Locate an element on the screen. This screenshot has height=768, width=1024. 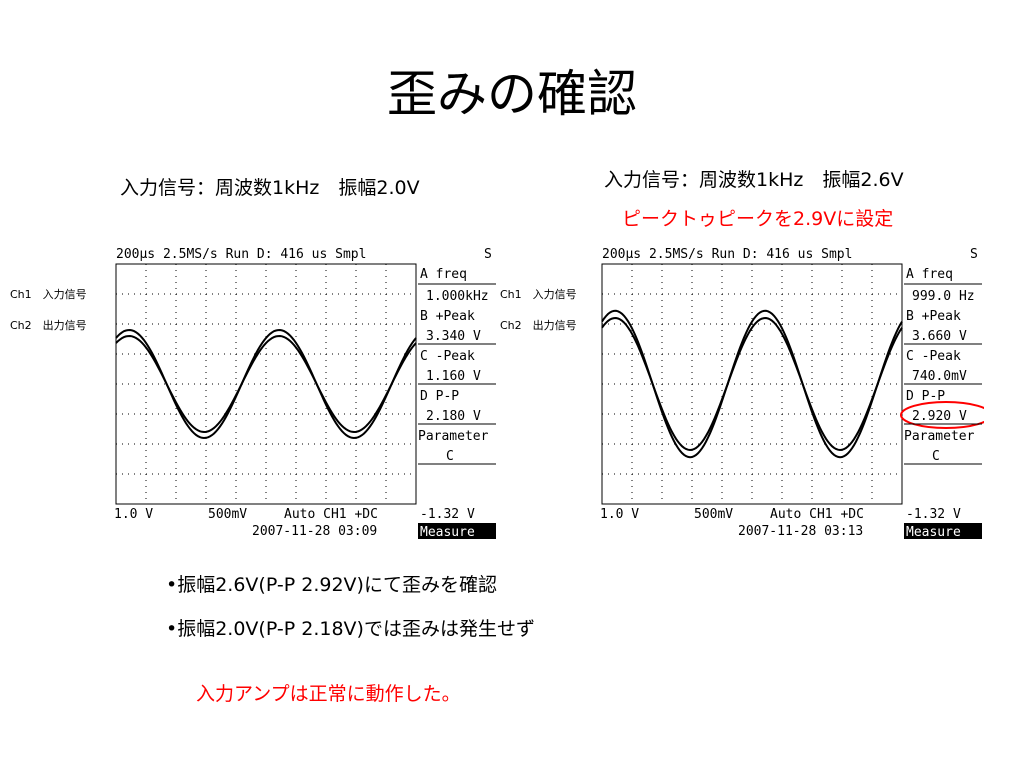
left-ch1-scale: 1.0 V is located at coordinates (133, 514).